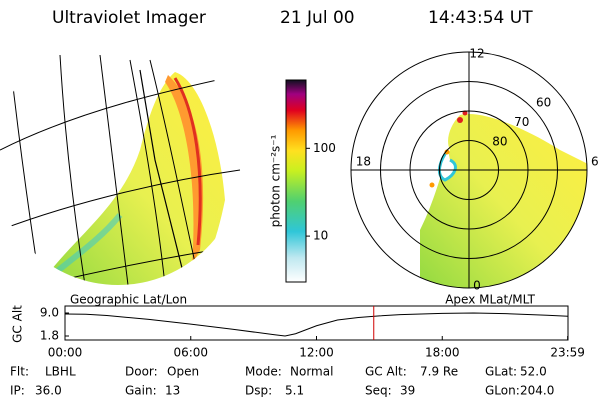 The width and height of the screenshot is (600, 400). What do you see at coordinates (595, 162) in the screenshot?
I see `mlt-label: 6` at bounding box center [595, 162].